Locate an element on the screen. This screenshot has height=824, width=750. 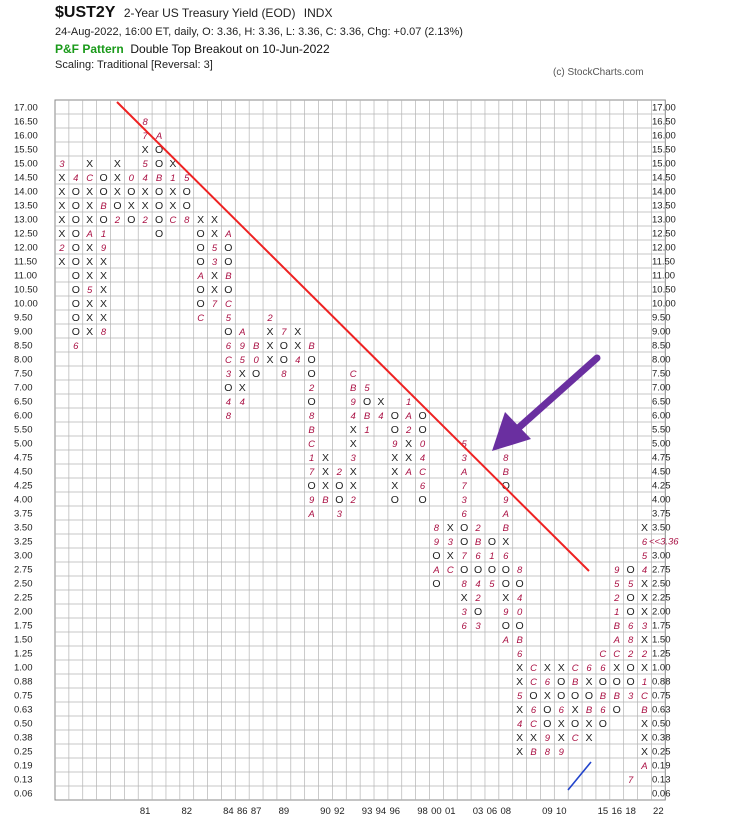
y-tick-label-left: 15.00 is located at coordinates (26, 164).